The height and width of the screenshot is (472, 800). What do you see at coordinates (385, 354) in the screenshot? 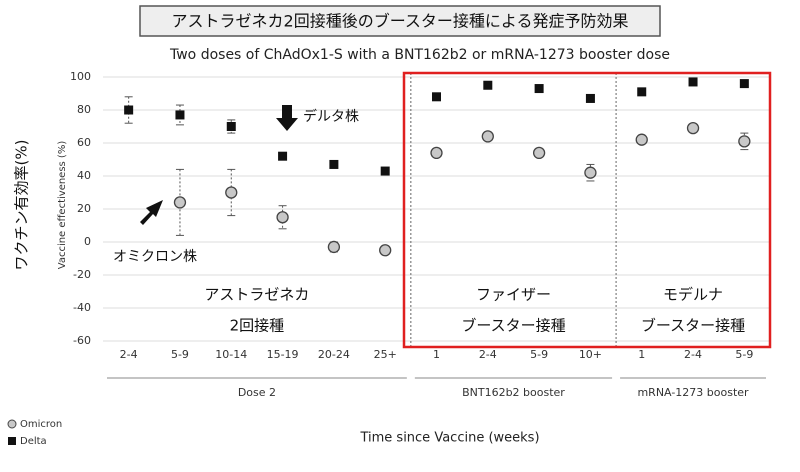
I see `x-tick-label: 25+` at bounding box center [385, 354].